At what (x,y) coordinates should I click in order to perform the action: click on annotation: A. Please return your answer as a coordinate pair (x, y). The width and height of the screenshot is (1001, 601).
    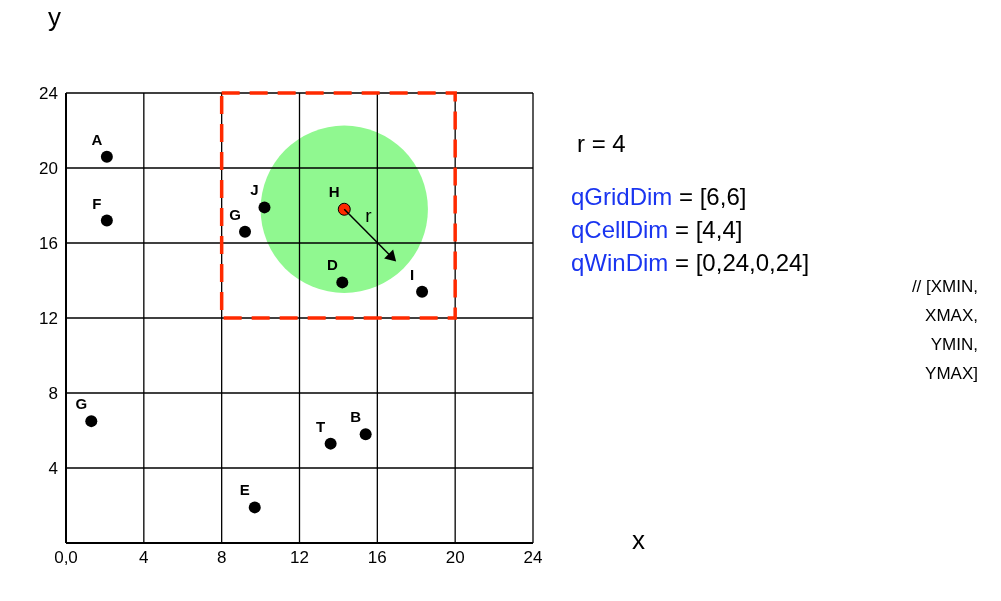
    Looking at the image, I should click on (97, 139).